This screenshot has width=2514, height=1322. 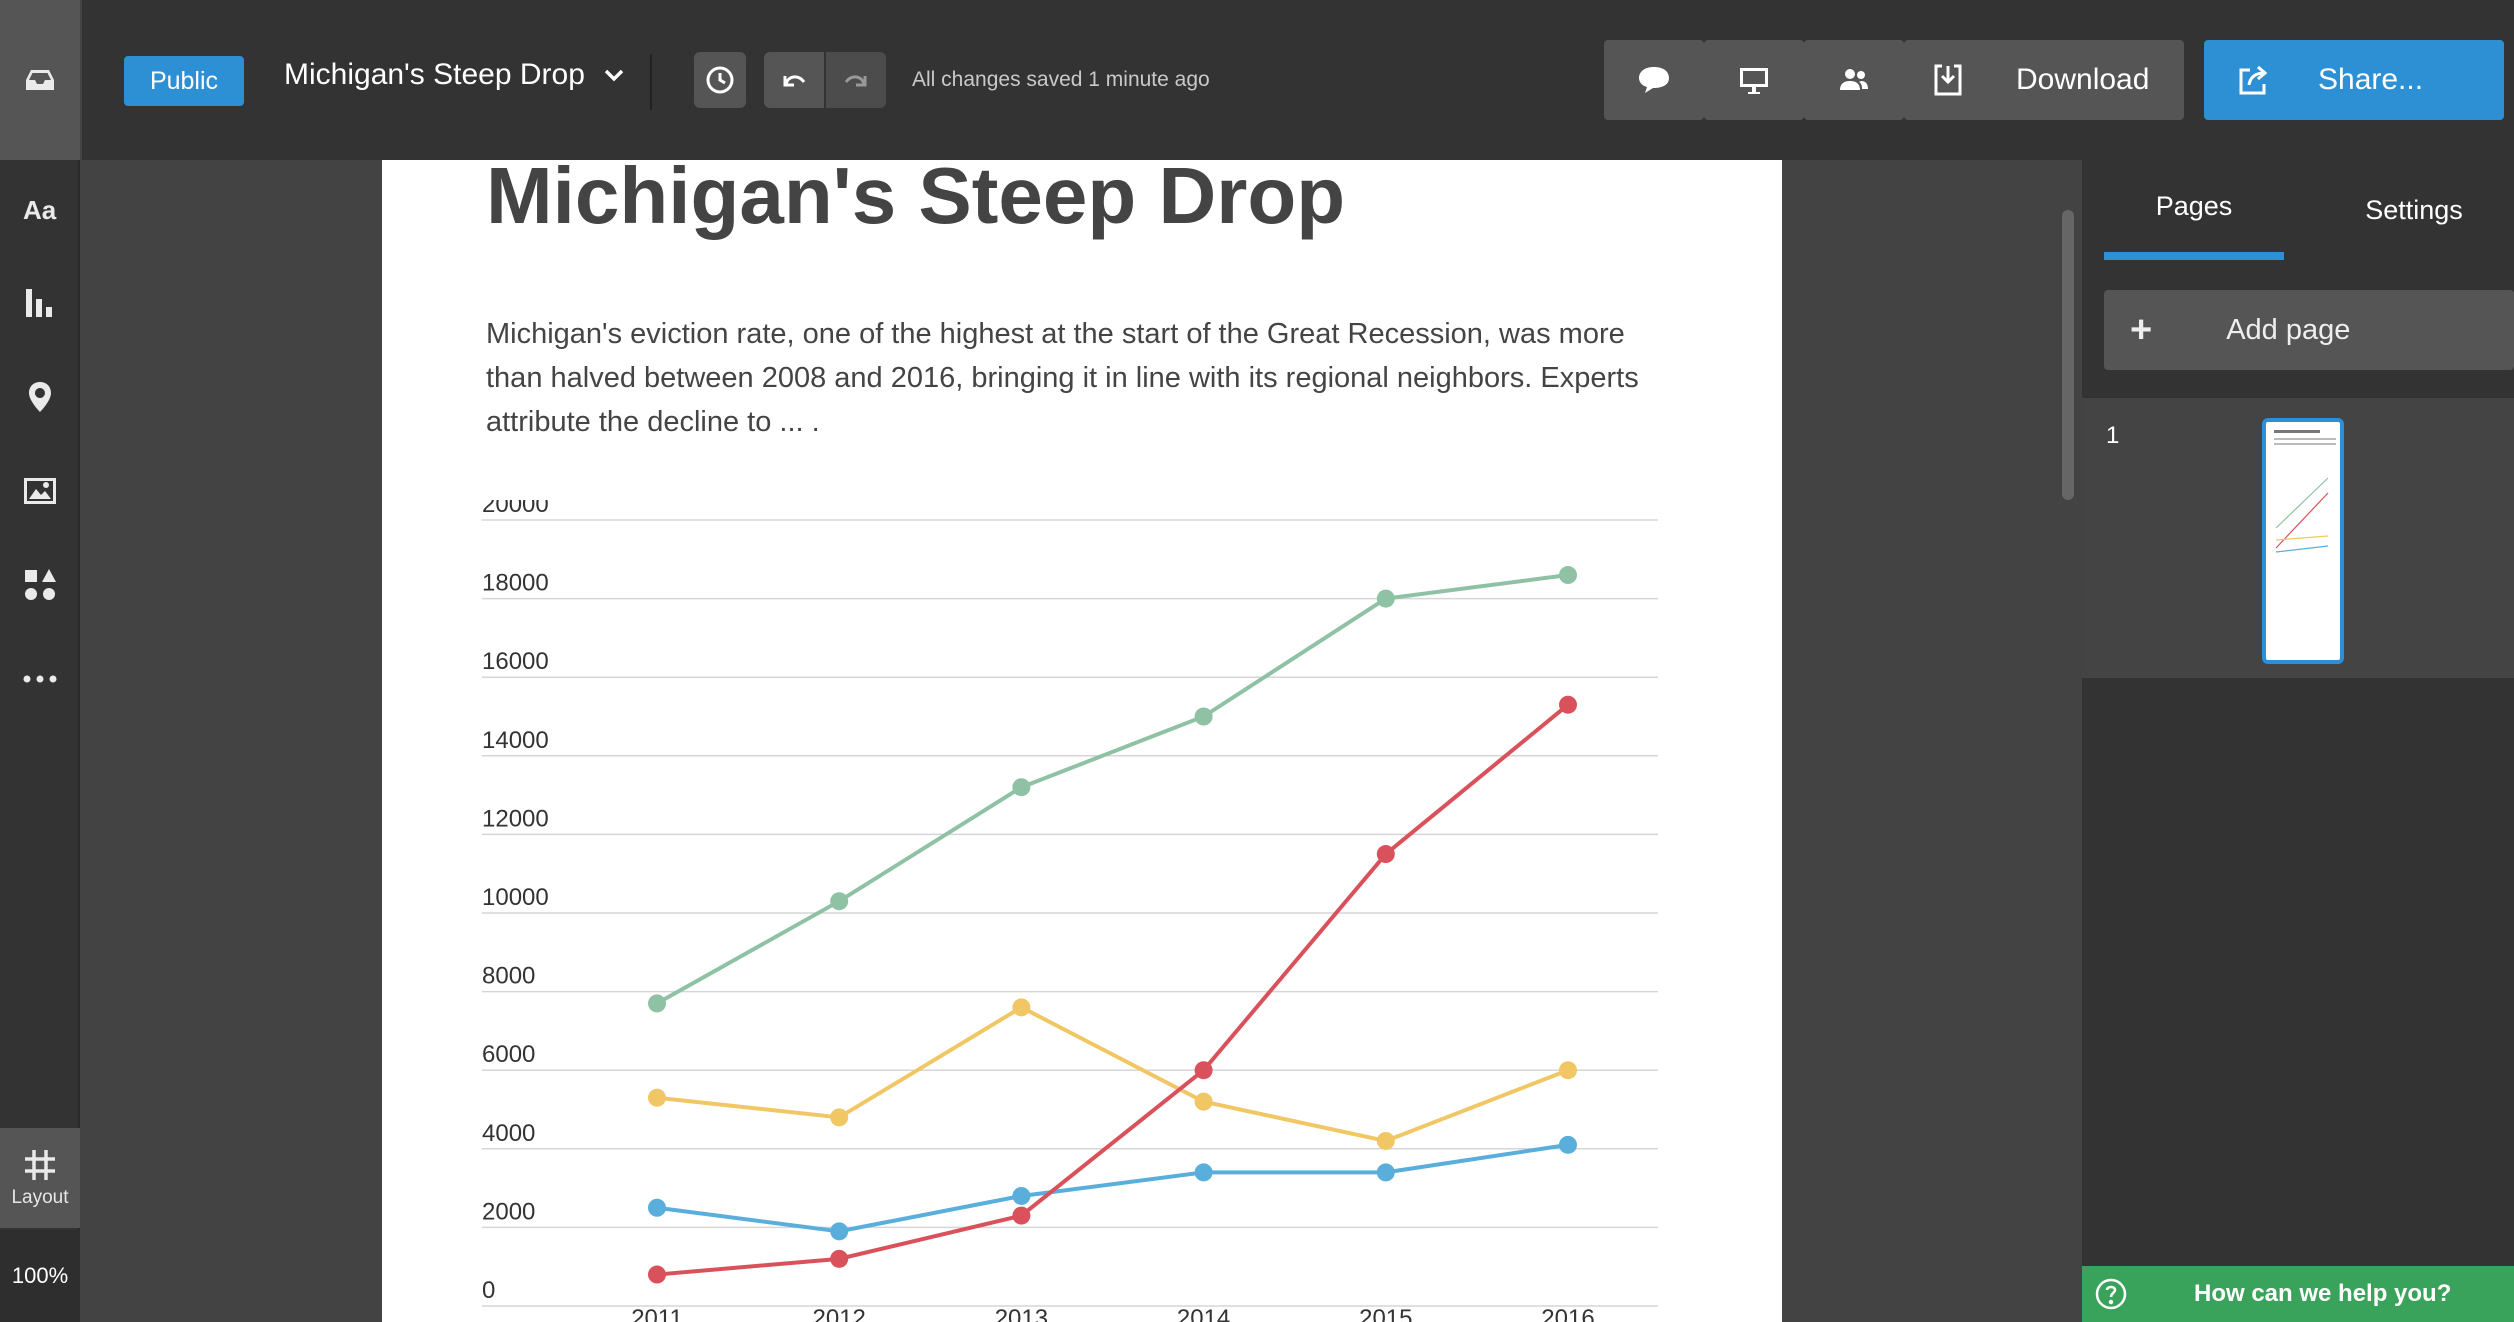 What do you see at coordinates (651, 82) in the screenshot?
I see `toolbar-divider` at bounding box center [651, 82].